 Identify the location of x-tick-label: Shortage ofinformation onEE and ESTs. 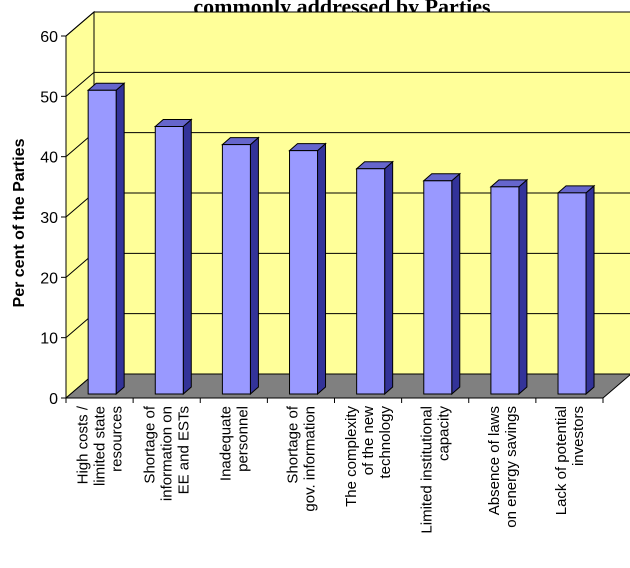
(167, 453).